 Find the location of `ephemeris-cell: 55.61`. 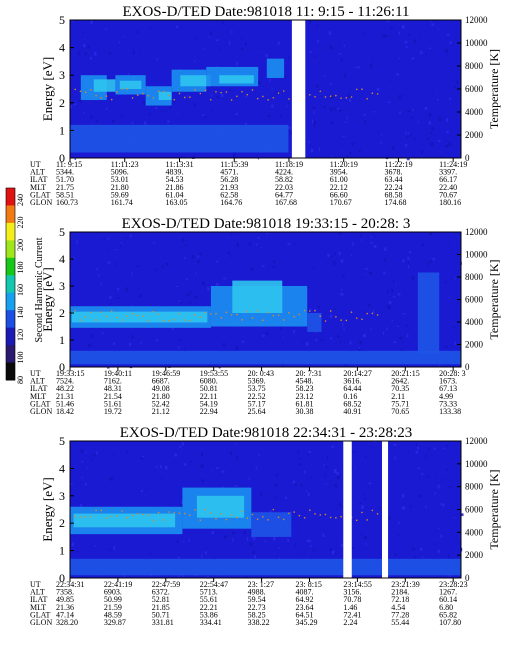

ephemeris-cell: 55.61 is located at coordinates (209, 599).